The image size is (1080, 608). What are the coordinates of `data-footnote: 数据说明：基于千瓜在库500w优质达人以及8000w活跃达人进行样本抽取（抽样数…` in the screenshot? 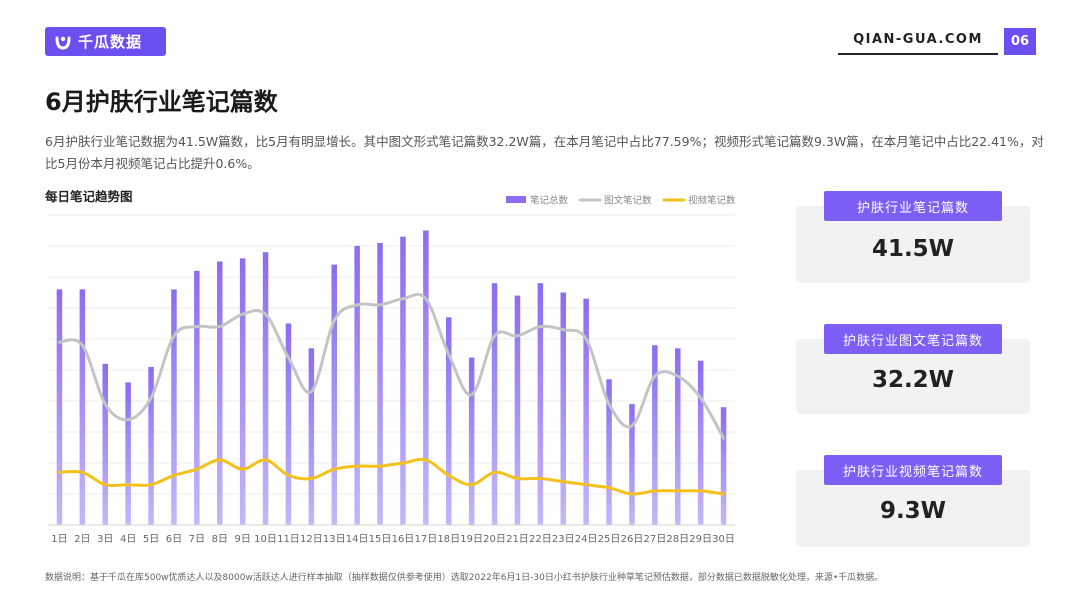 It's located at (464, 578).